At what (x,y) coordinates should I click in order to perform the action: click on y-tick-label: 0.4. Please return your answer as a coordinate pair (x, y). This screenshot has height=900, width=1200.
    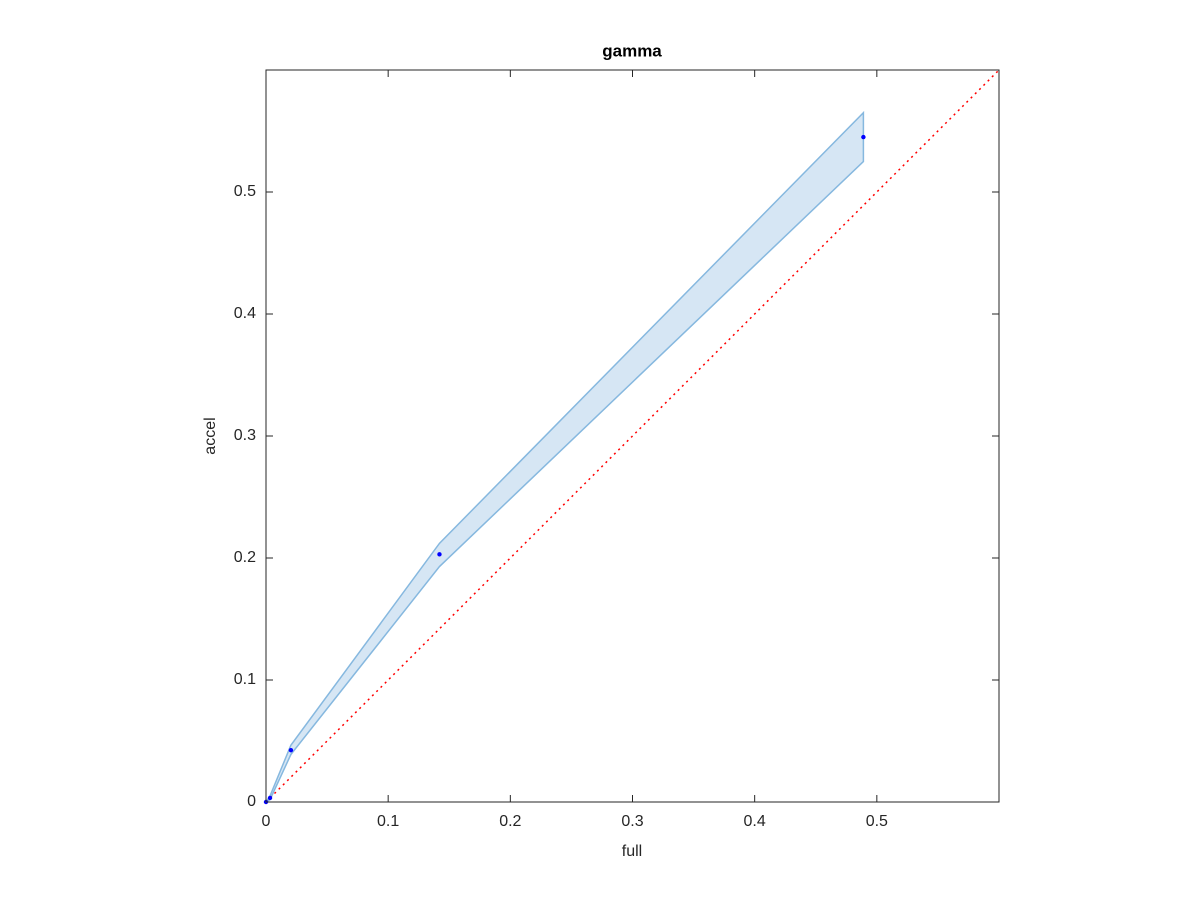
    Looking at the image, I should click on (245, 313).